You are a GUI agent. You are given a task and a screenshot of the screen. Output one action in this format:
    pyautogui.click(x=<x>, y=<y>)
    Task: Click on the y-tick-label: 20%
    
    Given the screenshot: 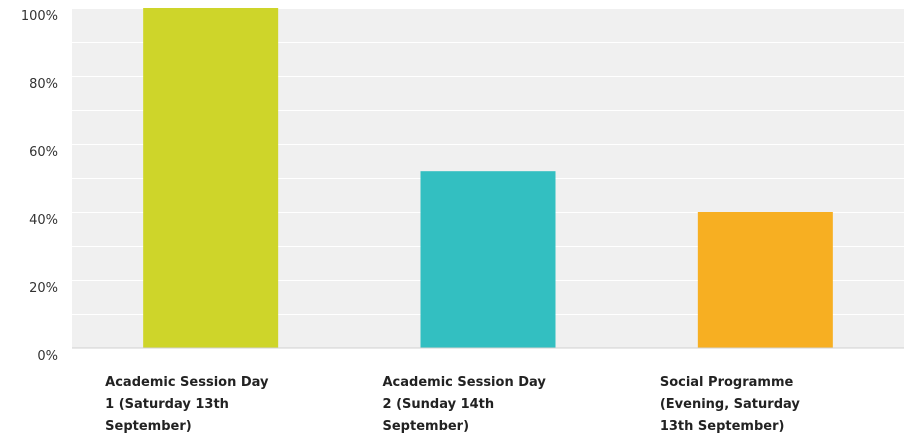 What is the action you would take?
    pyautogui.click(x=43, y=288)
    